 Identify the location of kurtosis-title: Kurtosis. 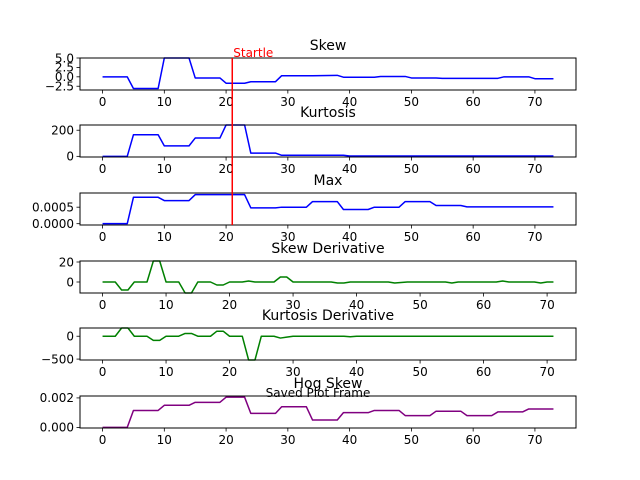
(328, 113).